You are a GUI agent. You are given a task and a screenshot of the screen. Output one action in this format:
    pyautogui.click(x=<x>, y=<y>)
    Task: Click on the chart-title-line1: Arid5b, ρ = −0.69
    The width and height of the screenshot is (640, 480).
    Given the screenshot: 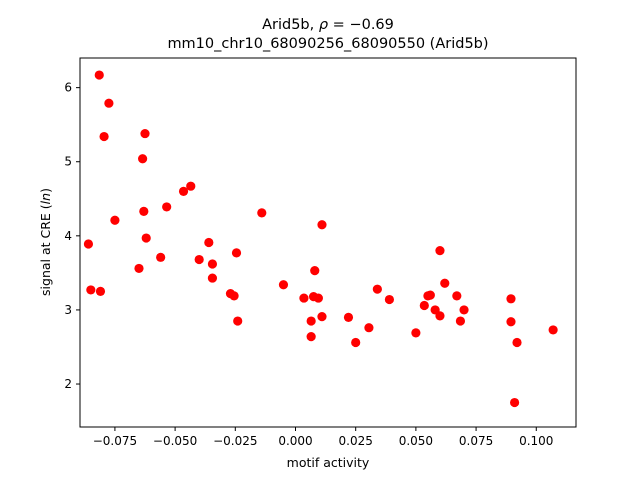 What is the action you would take?
    pyautogui.click(x=328, y=25)
    